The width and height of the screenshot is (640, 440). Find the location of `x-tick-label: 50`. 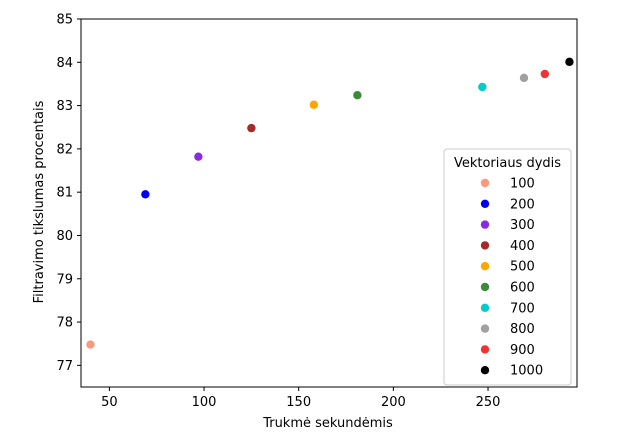

x-tick-label: 50 is located at coordinates (109, 402).